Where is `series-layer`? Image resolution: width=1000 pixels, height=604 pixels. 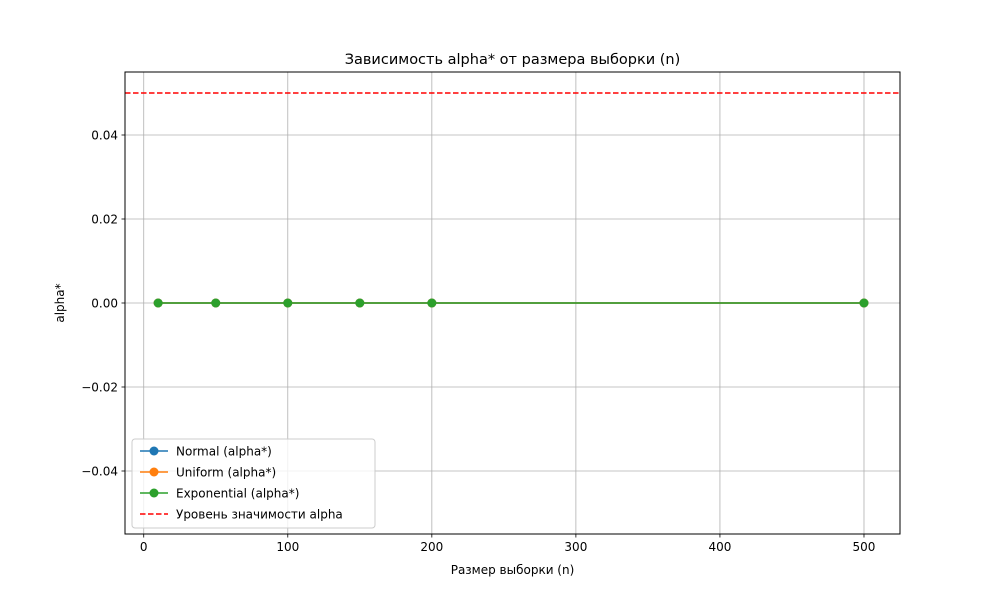 series-layer is located at coordinates (511, 303).